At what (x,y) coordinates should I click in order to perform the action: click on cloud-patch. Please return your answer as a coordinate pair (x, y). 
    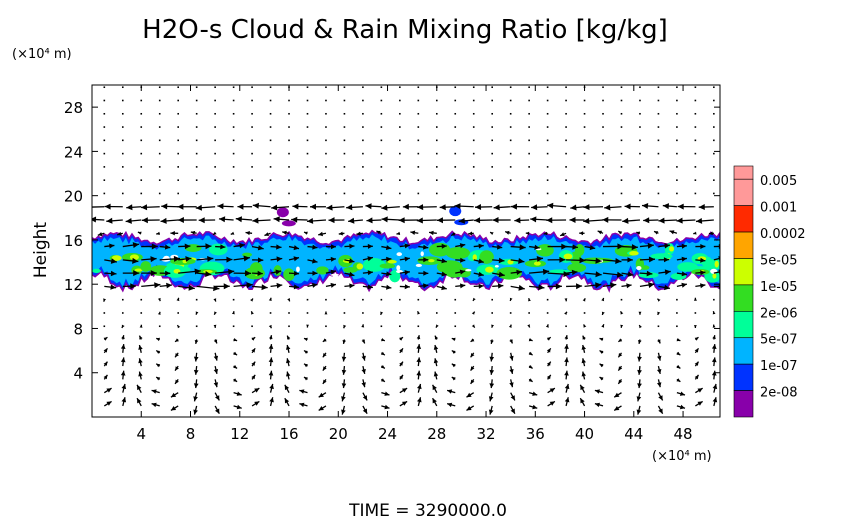
    Looking at the image, I should click on (288, 223).